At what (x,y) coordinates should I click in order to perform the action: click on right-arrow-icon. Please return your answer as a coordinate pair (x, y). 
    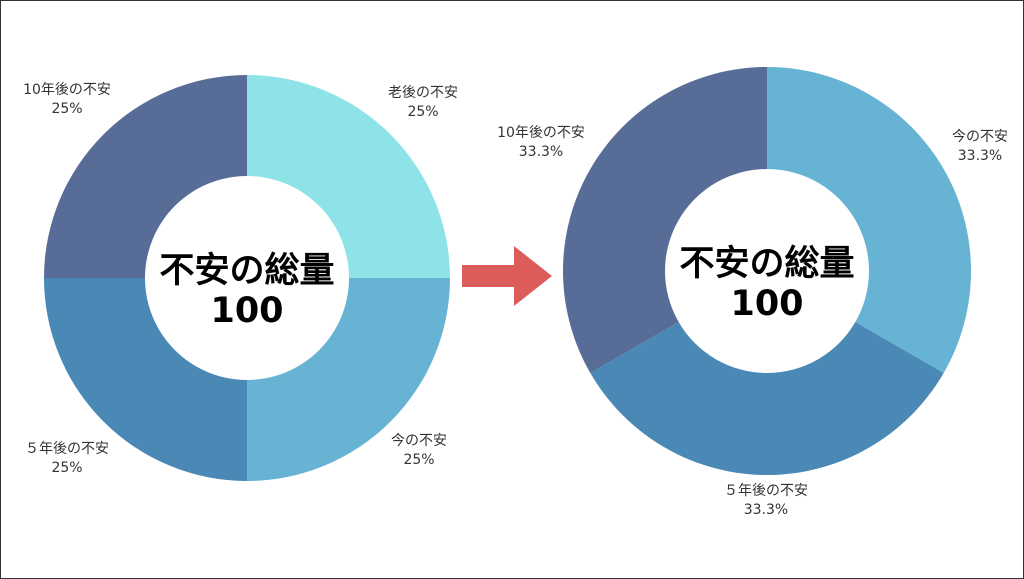
    Looking at the image, I should click on (507, 276).